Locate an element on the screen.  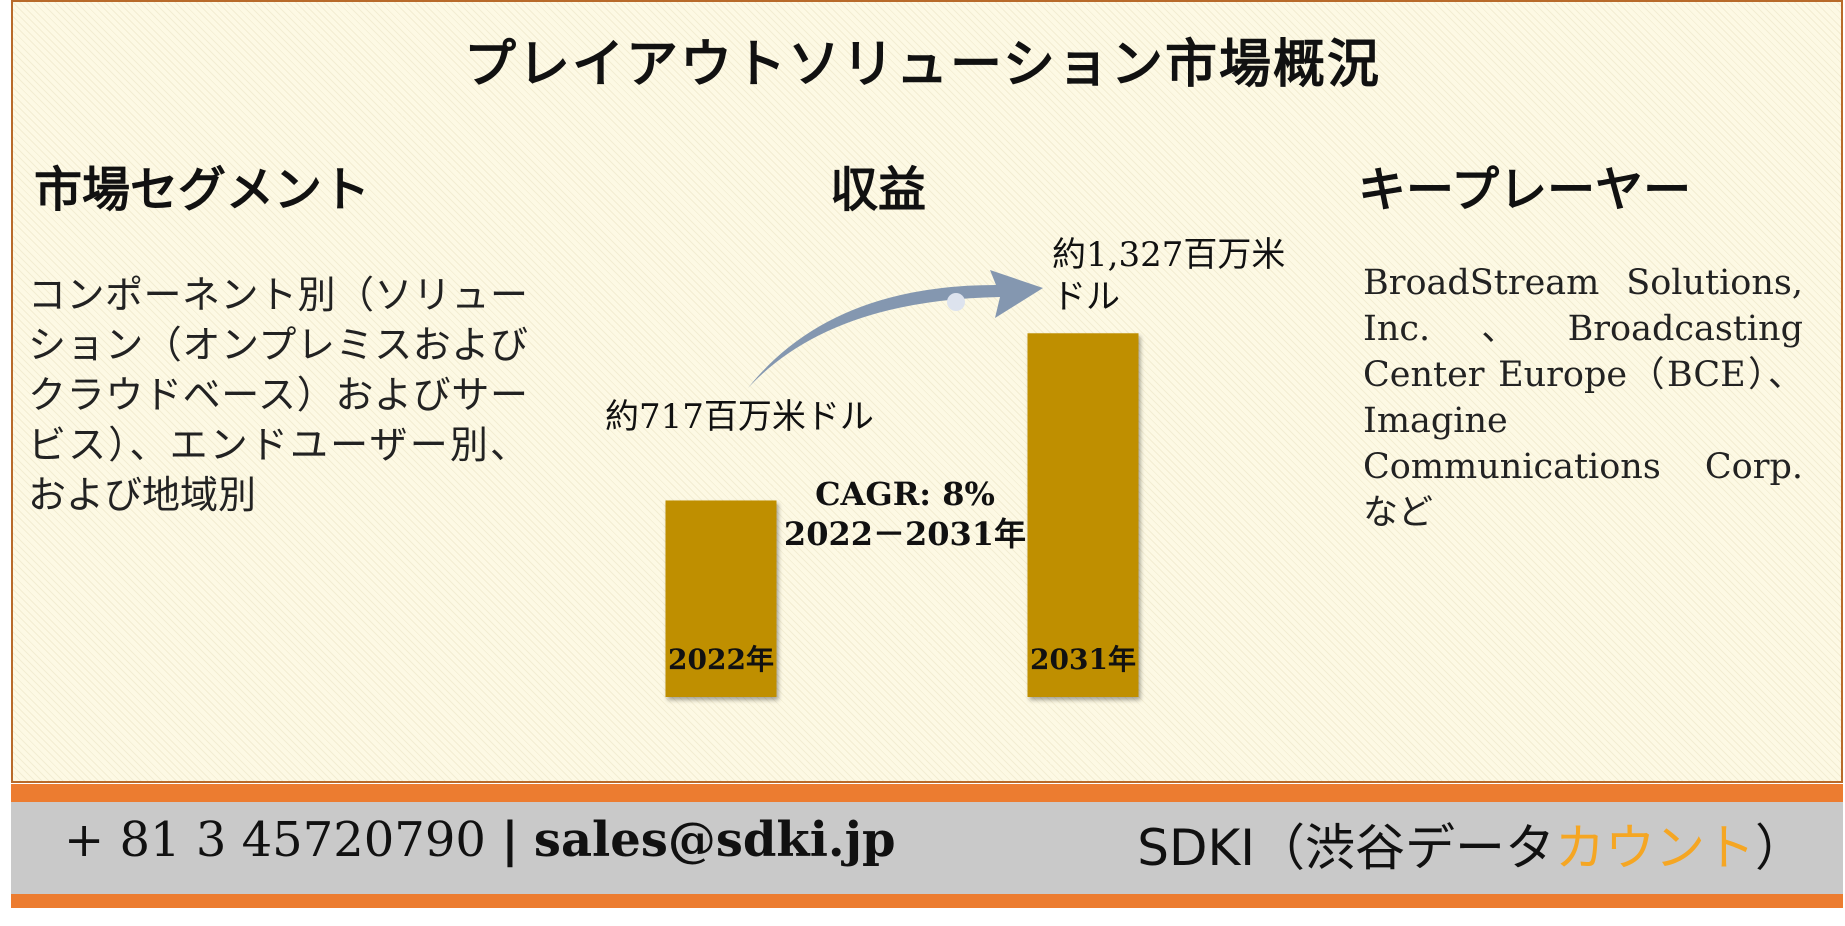
brand-prefix: SDKI（渋谷データ is located at coordinates (1346, 848).